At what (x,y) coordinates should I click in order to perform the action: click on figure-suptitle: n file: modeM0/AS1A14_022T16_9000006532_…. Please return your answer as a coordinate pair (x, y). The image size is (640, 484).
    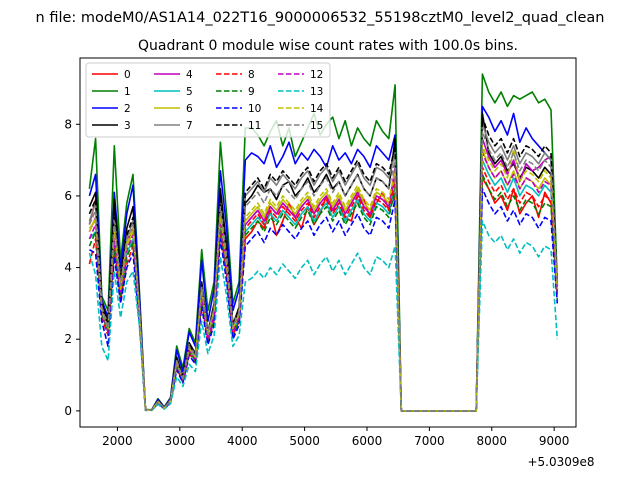
    Looking at the image, I should click on (320, 18).